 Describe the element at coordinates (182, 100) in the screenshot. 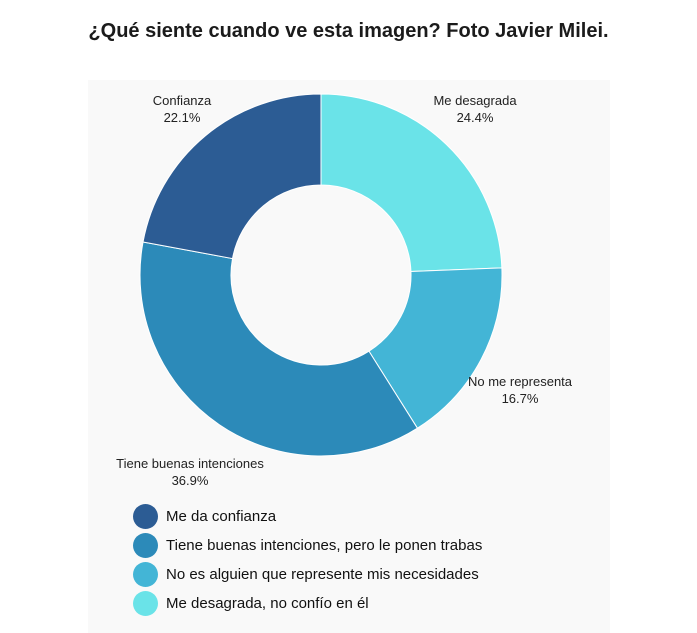

I see `slice-label-confianza: Confianza` at that location.